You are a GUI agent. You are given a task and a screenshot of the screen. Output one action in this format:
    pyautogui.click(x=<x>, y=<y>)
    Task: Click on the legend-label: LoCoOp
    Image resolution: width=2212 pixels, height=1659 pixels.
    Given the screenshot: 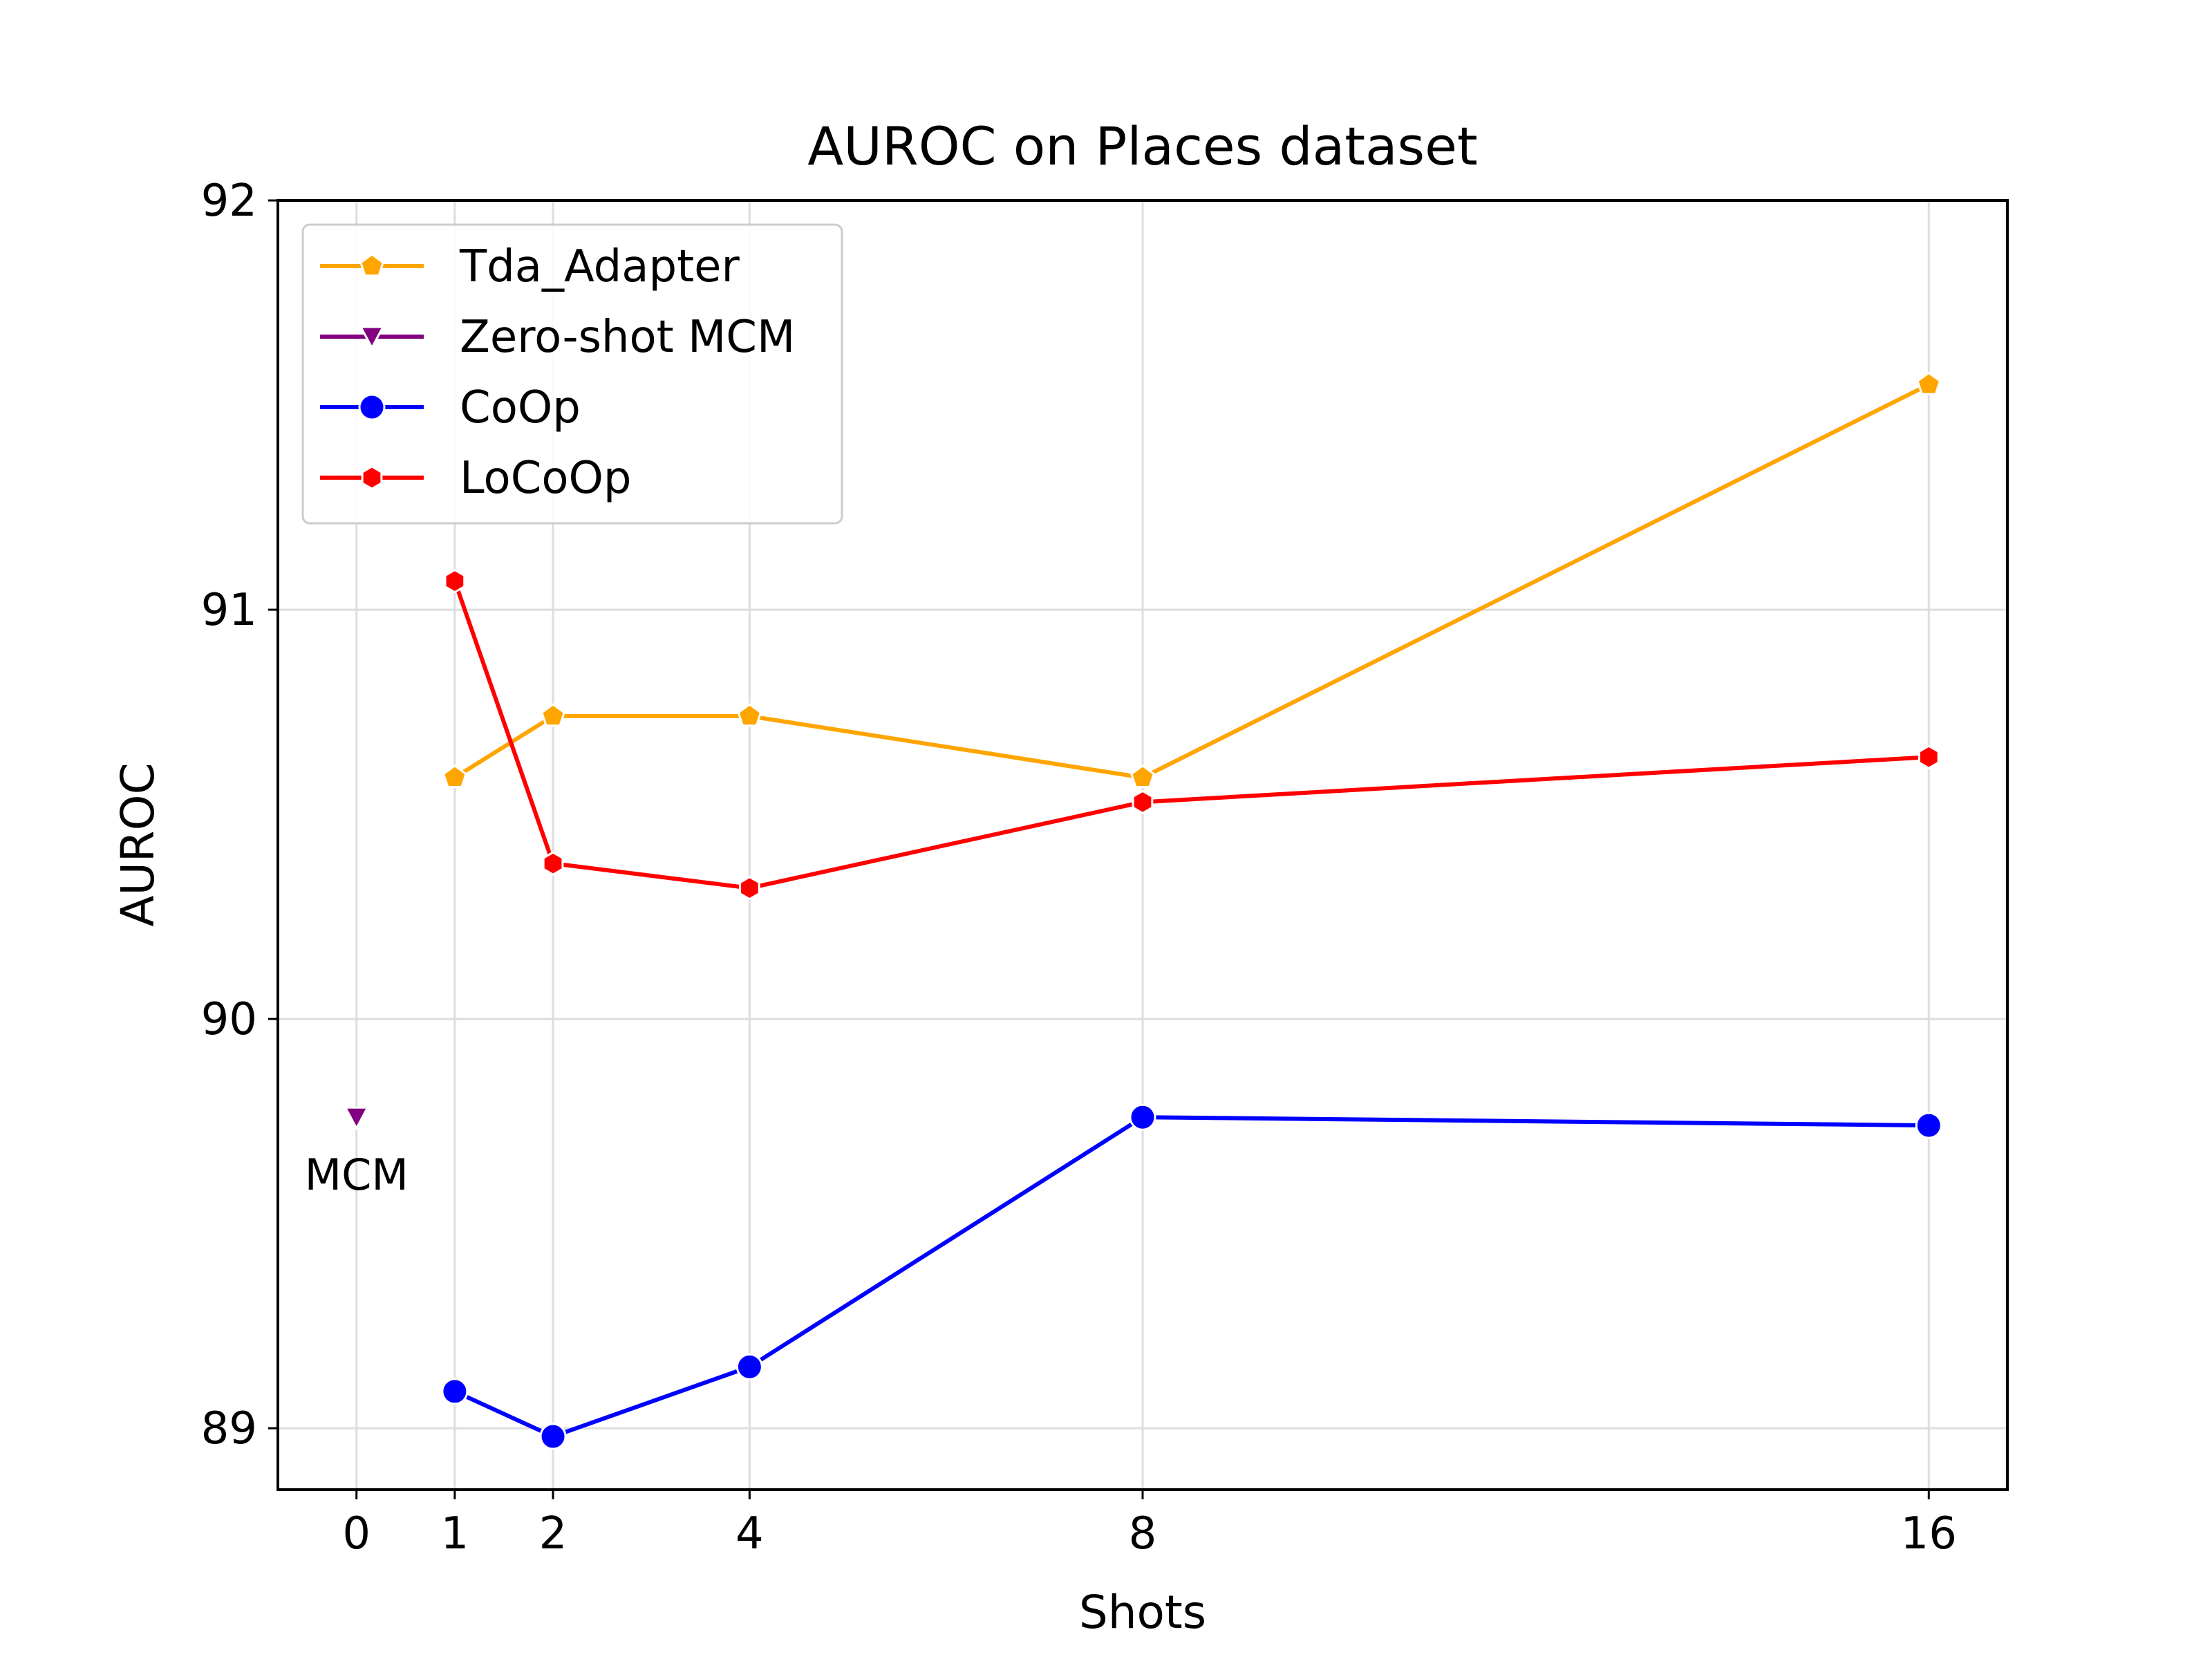 What is the action you would take?
    pyautogui.click(x=546, y=479)
    